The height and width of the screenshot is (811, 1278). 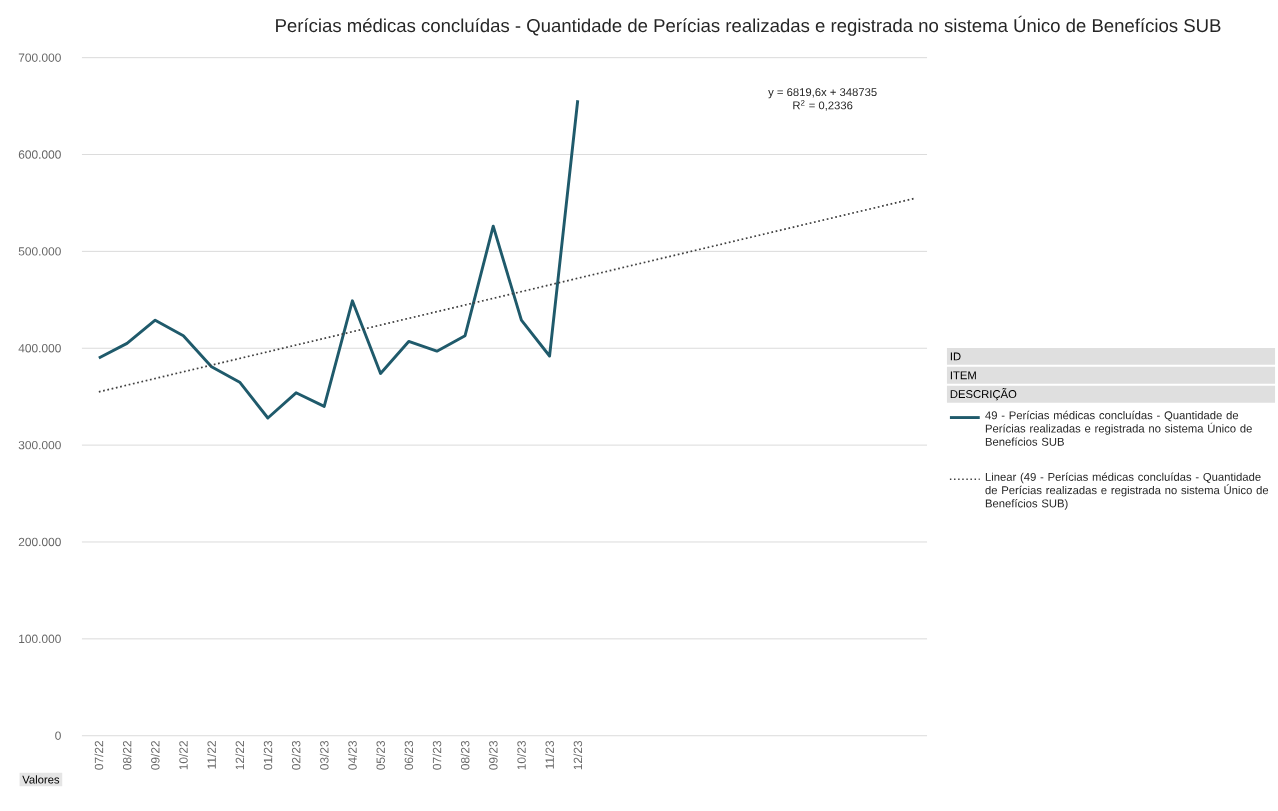 I want to click on y-tick-label: 700.000, so click(x=39, y=57).